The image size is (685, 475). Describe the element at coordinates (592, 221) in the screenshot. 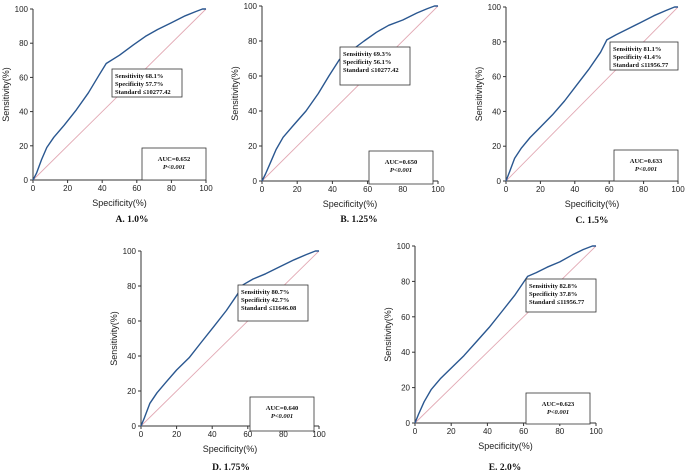

I see `panel-caption: C. 1.5%` at that location.